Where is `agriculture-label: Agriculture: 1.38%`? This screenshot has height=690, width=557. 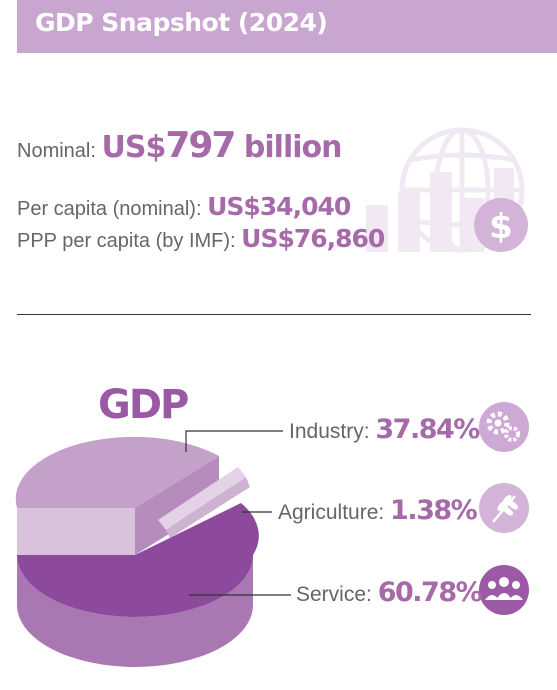 agriculture-label: Agriculture: 1.38% is located at coordinates (378, 510).